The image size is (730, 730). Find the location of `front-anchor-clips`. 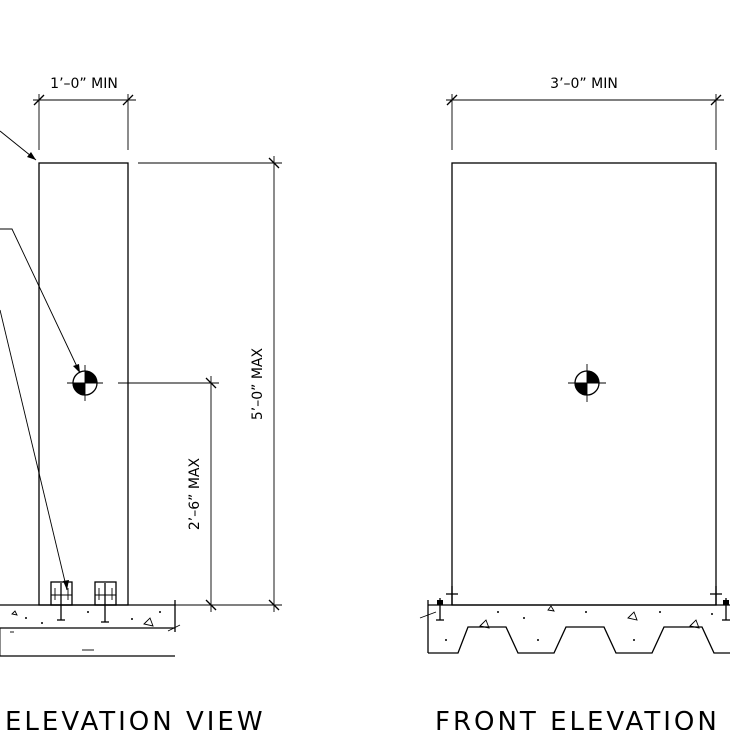

front-anchor-clips is located at coordinates (583, 603).